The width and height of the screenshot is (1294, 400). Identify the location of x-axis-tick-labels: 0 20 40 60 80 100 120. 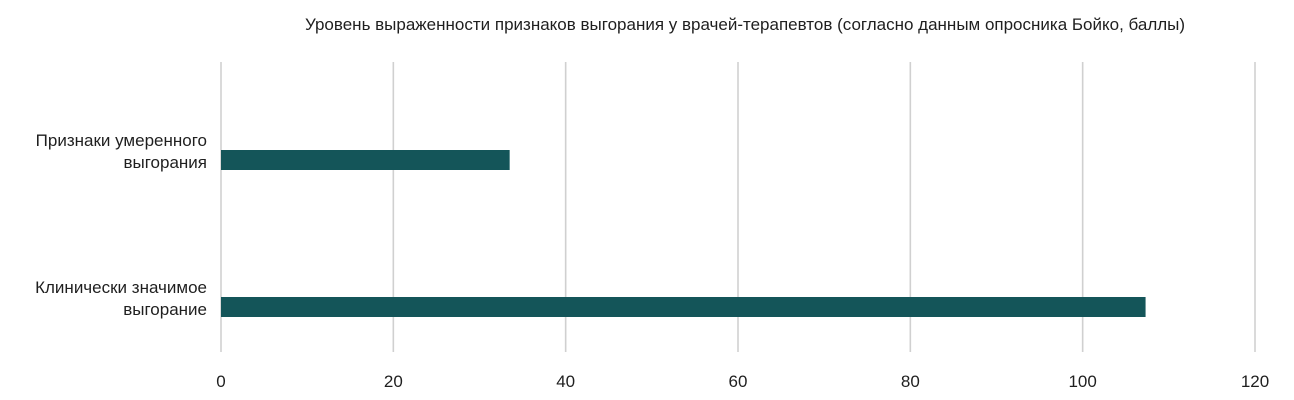
(742, 381).